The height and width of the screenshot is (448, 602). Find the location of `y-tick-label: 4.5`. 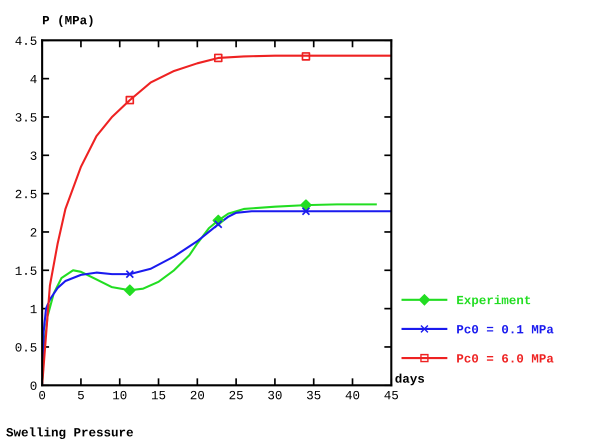

y-tick-label: 4.5 is located at coordinates (25, 40).